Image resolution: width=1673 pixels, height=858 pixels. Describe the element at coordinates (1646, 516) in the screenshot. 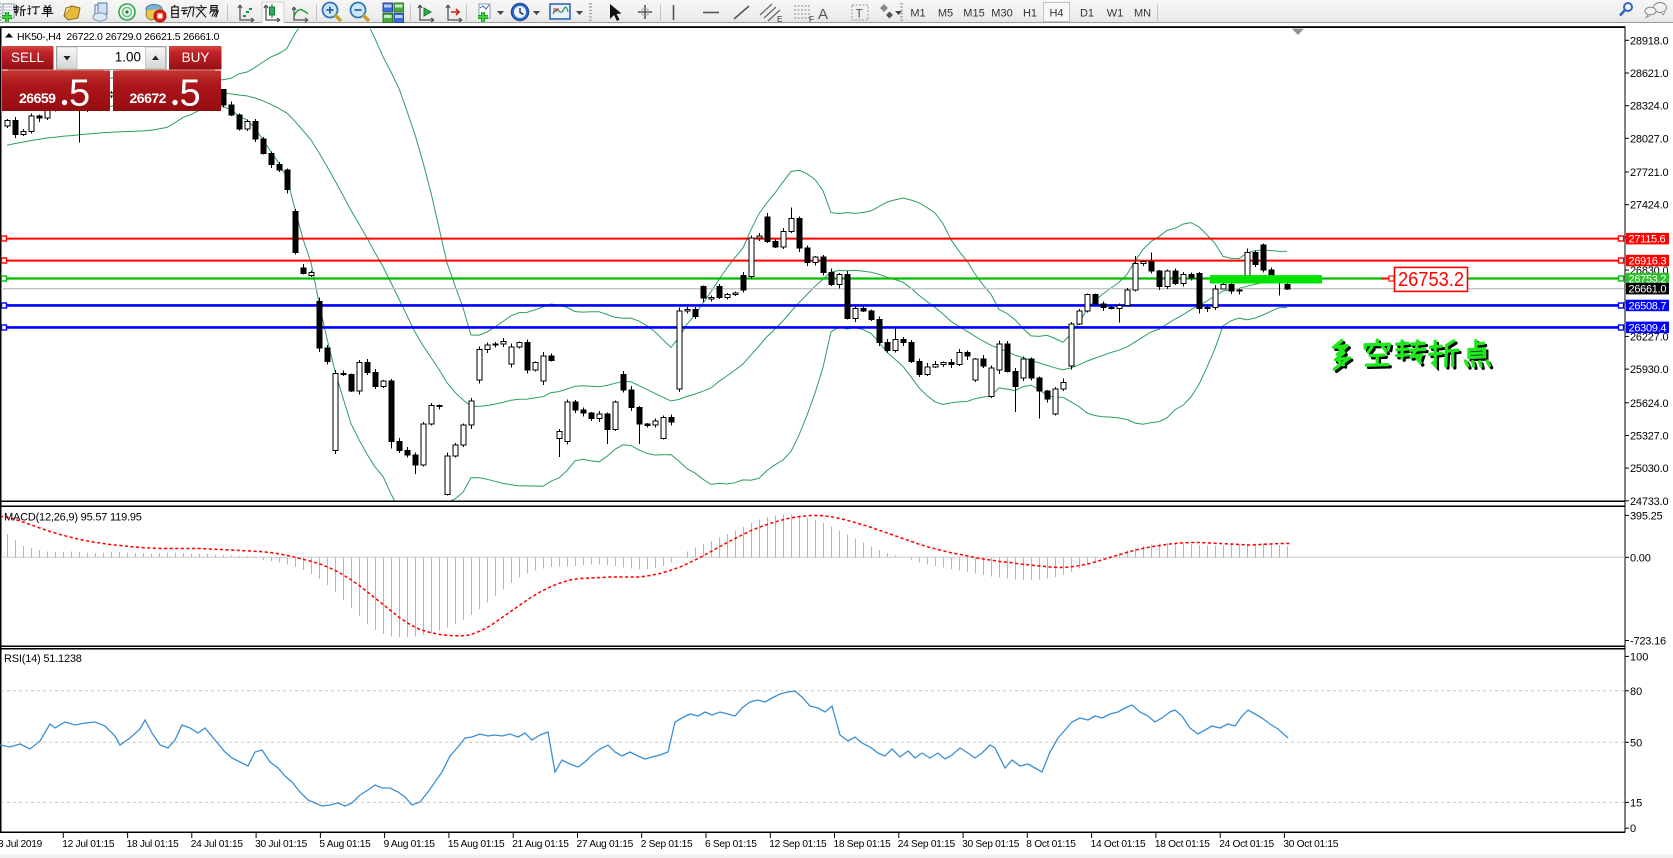

I see `svg-text: 395.25` at that location.